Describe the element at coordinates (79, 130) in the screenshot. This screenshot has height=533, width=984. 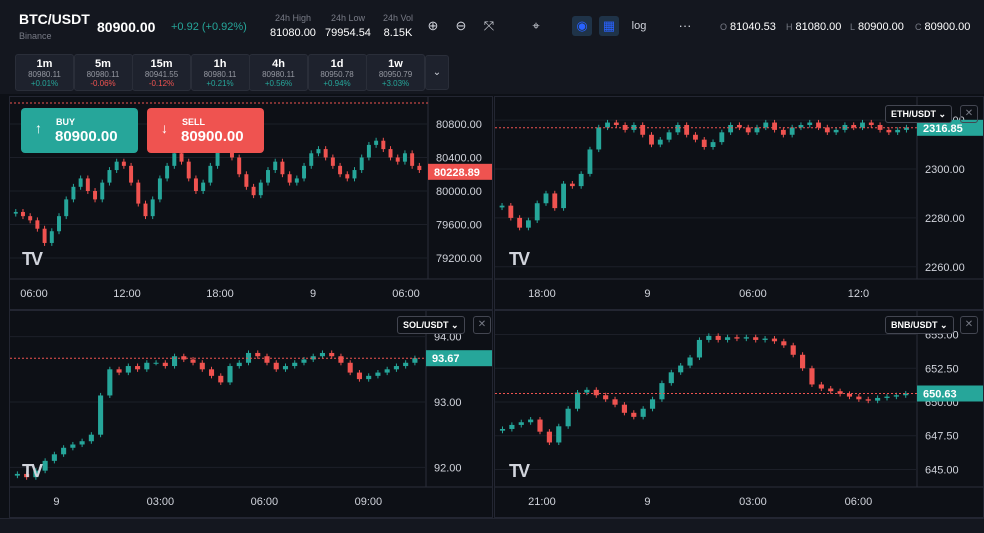
I see `buy-button: ↑ BUY 80900.00` at that location.